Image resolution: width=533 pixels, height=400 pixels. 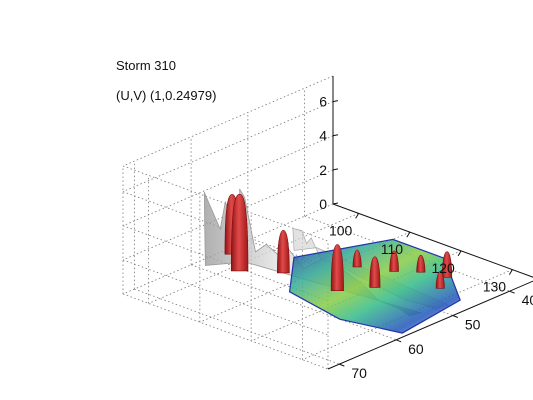 I want to click on z-tick-label: 2, so click(x=323, y=170).